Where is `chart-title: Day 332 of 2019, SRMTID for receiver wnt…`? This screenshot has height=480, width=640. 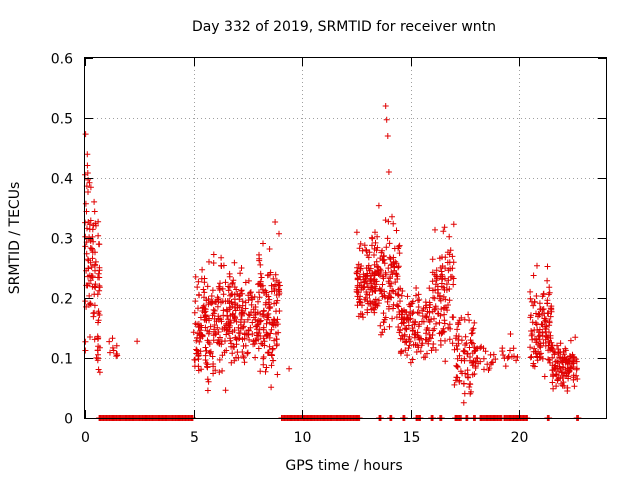 chart-title: Day 332 of 2019, SRMTID for receiver wnt… is located at coordinates (344, 27).